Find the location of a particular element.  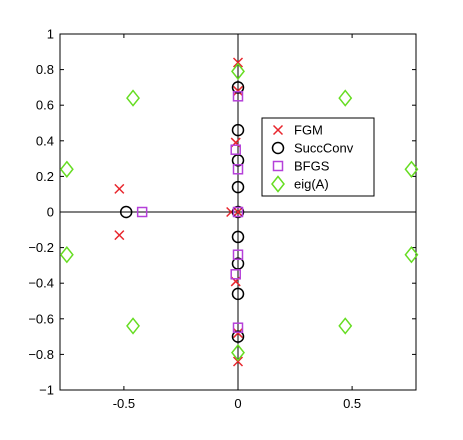

y-tick-label: 0.2 is located at coordinates (45, 176).